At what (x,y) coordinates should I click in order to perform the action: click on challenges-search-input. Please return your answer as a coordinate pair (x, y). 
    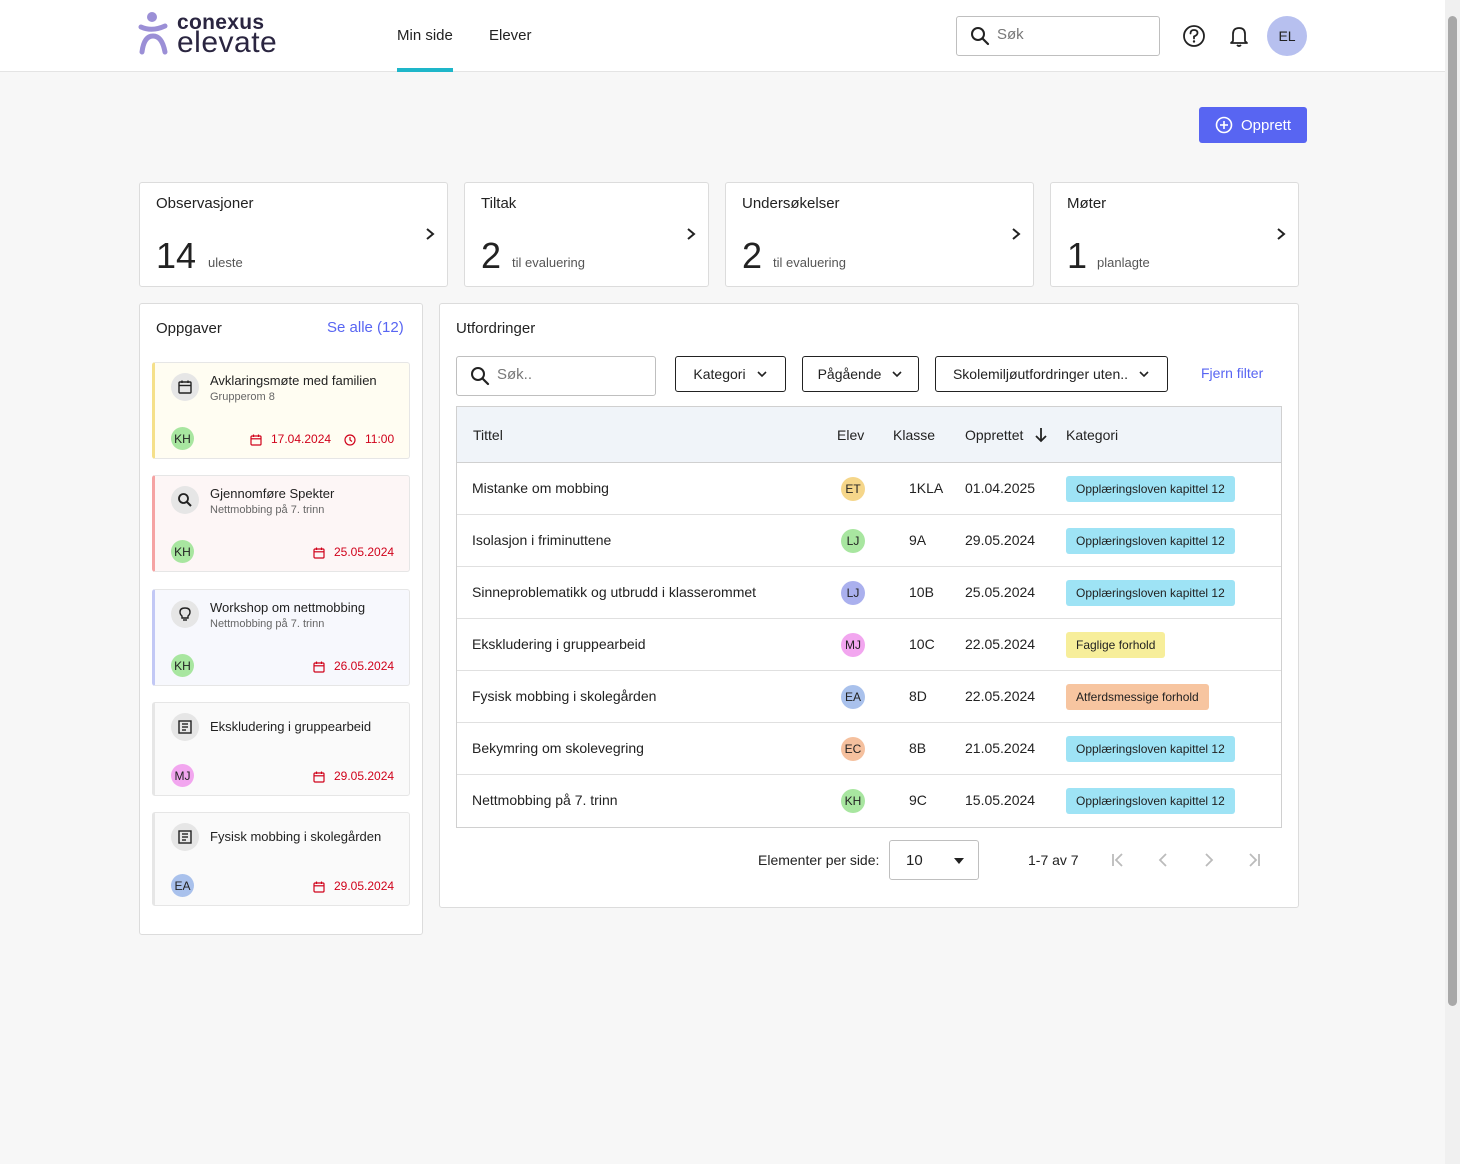
    Looking at the image, I should click on (572, 374).